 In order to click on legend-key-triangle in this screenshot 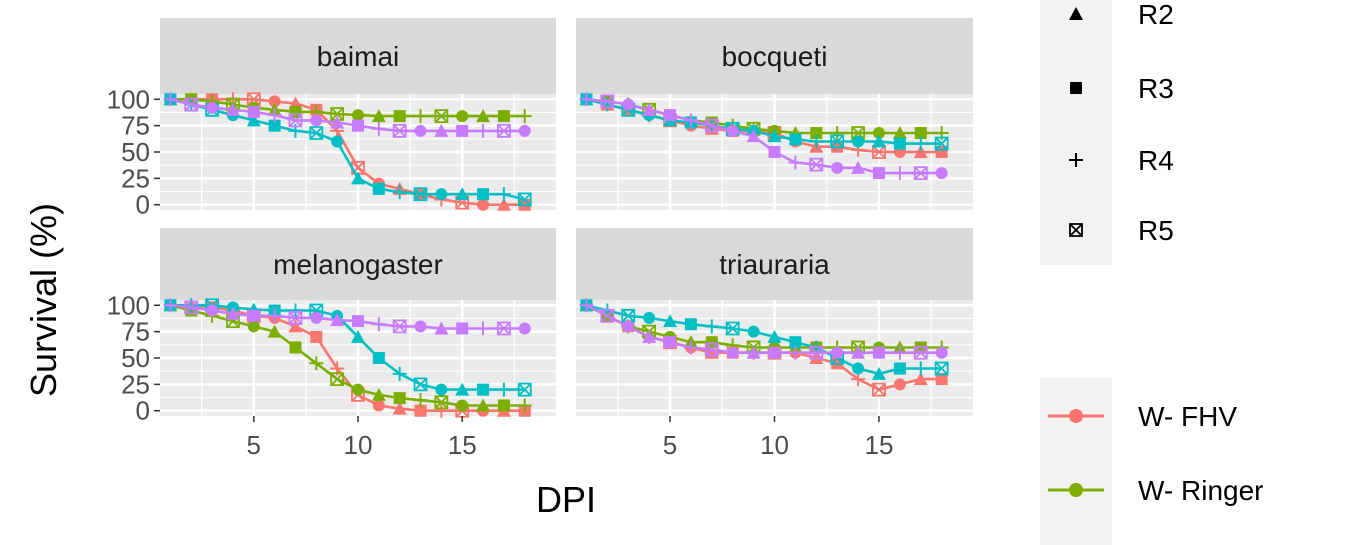, I will do `click(1076, 13)`.